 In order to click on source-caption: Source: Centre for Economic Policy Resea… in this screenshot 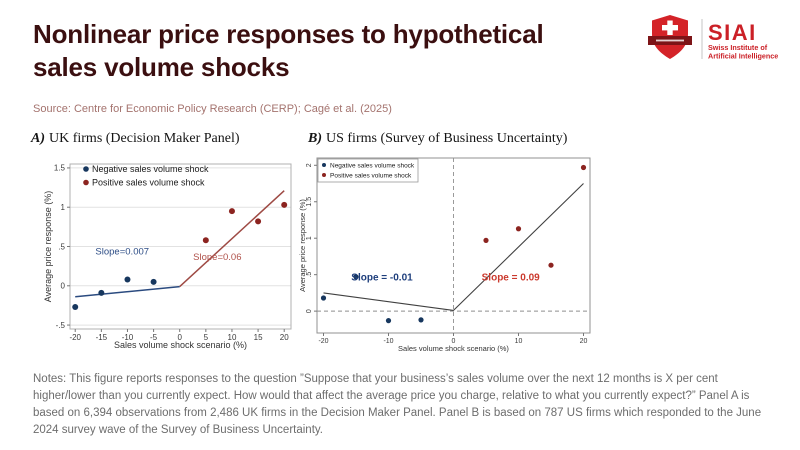, I will do `click(212, 109)`.